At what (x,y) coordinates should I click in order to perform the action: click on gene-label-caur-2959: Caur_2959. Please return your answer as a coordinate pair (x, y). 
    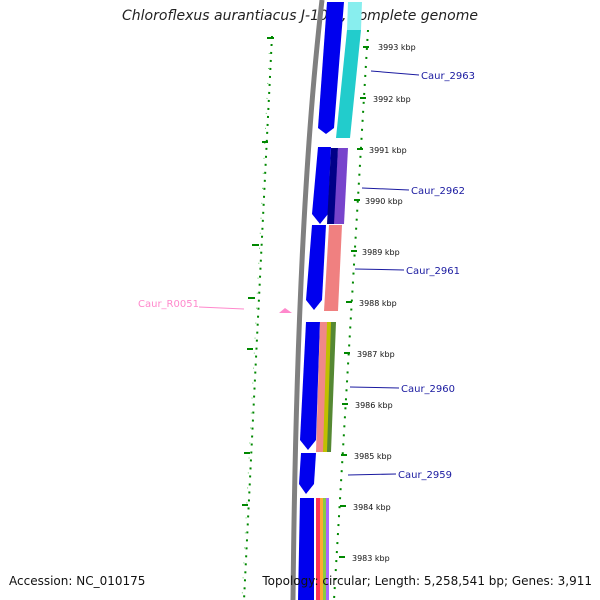
    Looking at the image, I should click on (425, 475).